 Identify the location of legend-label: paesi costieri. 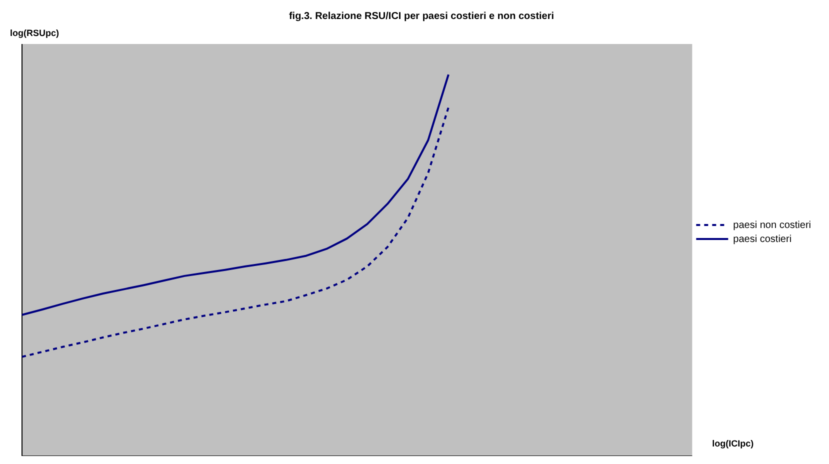
(762, 239).